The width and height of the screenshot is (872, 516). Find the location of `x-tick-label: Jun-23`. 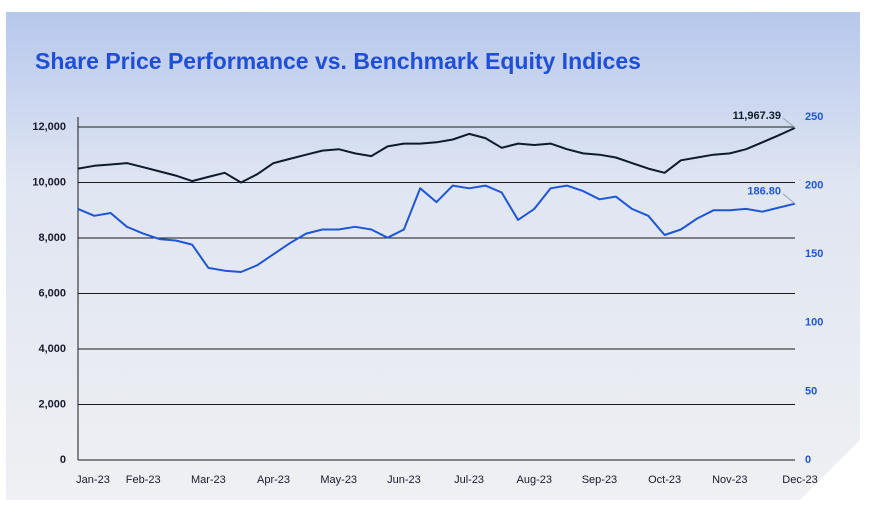

x-tick-label: Jun-23 is located at coordinates (404, 480).